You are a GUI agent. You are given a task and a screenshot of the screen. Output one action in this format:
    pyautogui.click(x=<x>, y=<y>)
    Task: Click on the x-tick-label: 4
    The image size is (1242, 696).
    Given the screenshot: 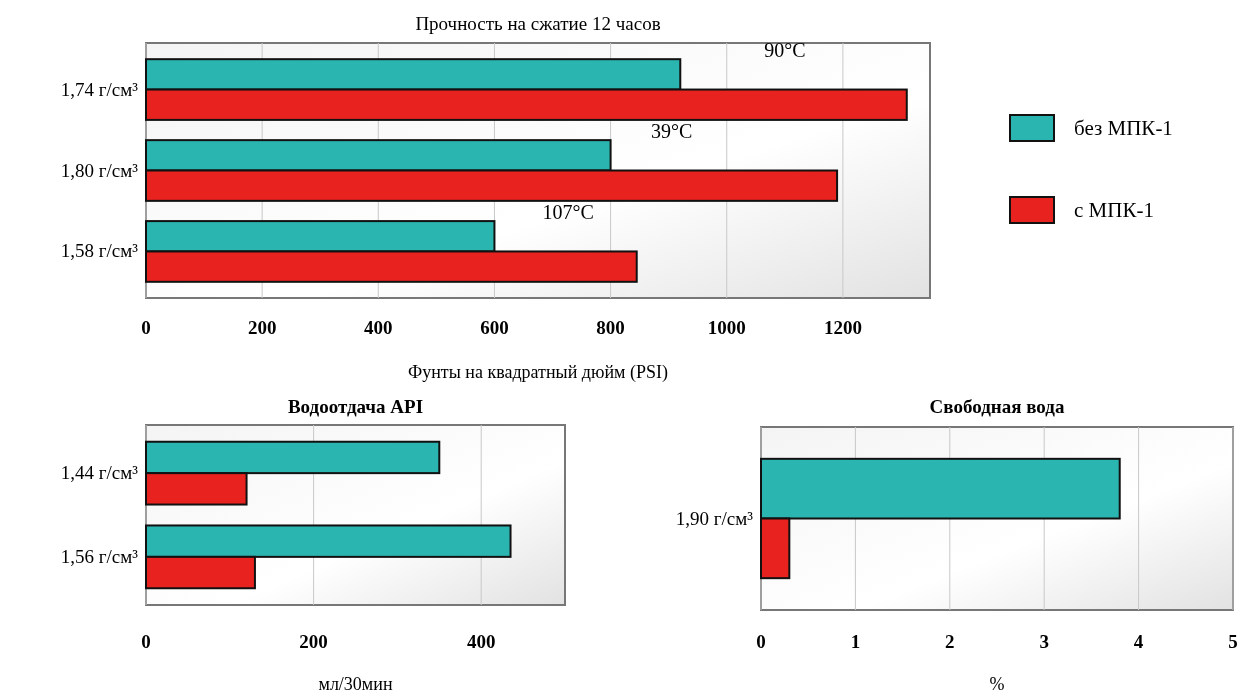 What is the action you would take?
    pyautogui.click(x=1138, y=641)
    